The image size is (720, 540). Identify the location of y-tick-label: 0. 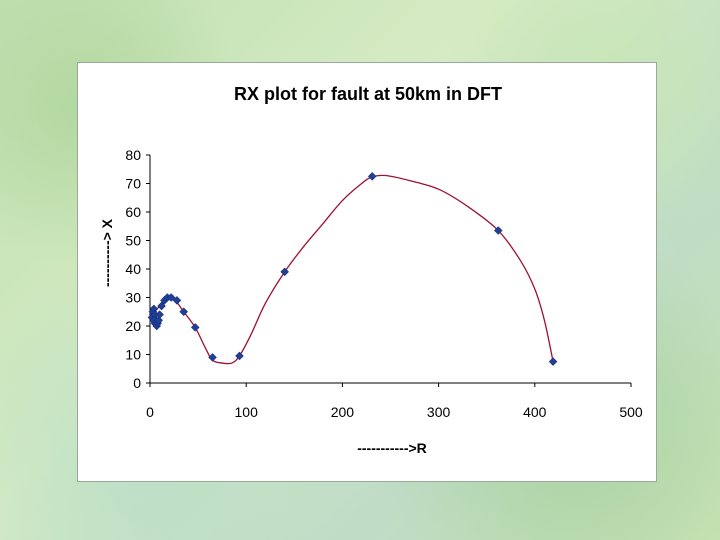
(137, 383).